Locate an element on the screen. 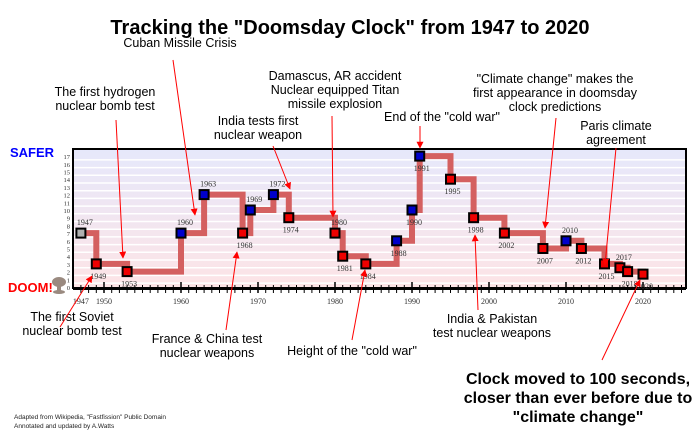  annotation-line: first appearance in doomsday is located at coordinates (555, 93).